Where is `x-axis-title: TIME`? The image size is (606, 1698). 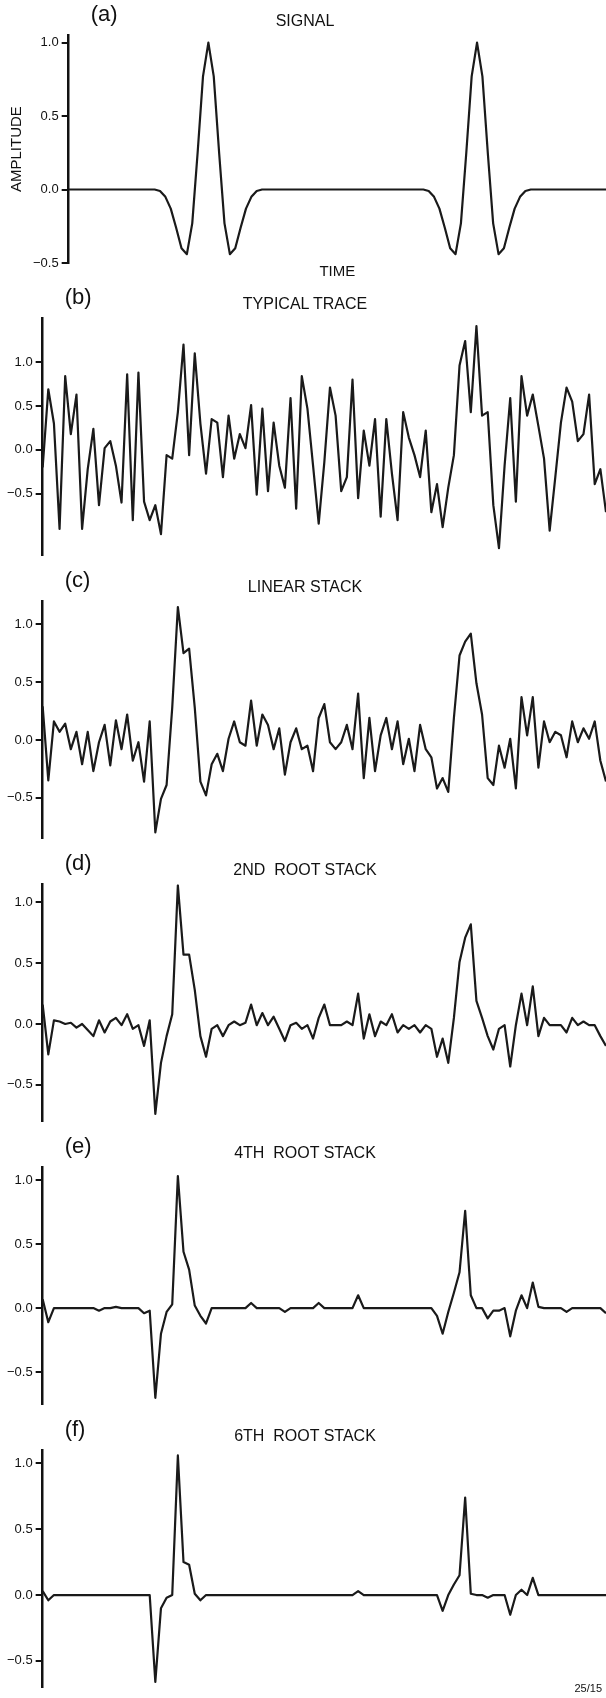 x-axis-title: TIME is located at coordinates (337, 271).